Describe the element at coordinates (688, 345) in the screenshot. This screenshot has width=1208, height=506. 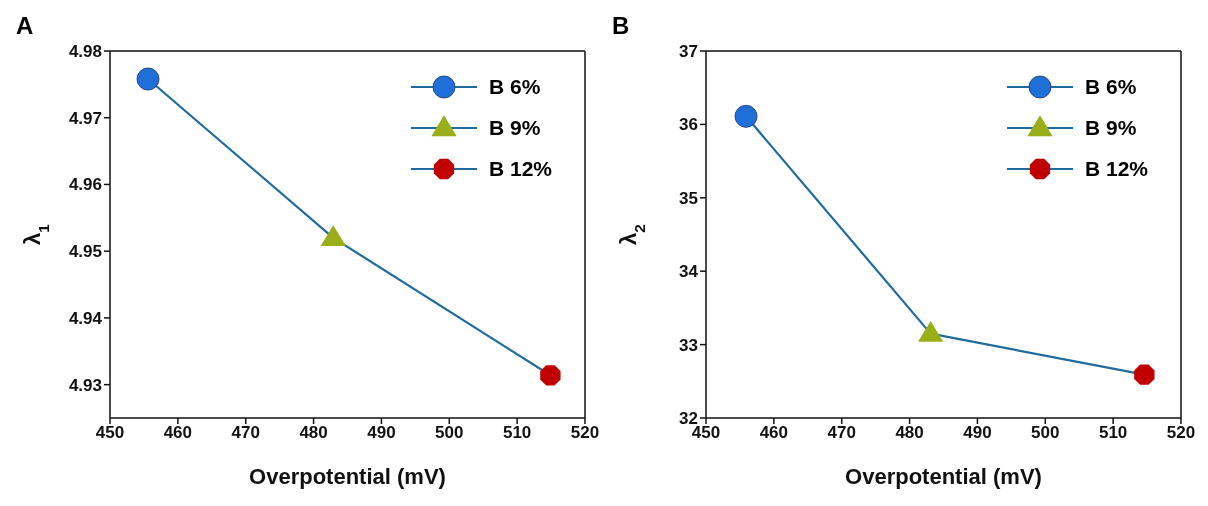
I see `y-tick-label: 33` at that location.